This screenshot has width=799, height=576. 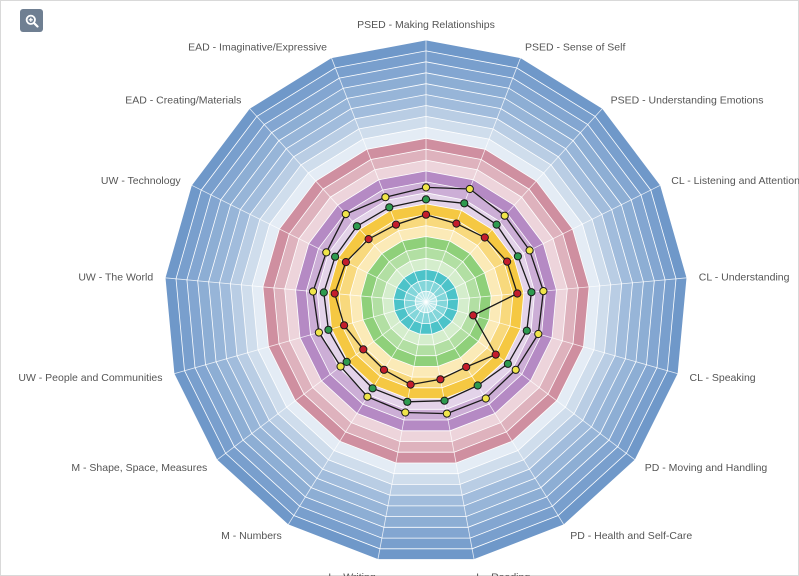 I want to click on axis-label: L - Reading, so click(x=503, y=573).